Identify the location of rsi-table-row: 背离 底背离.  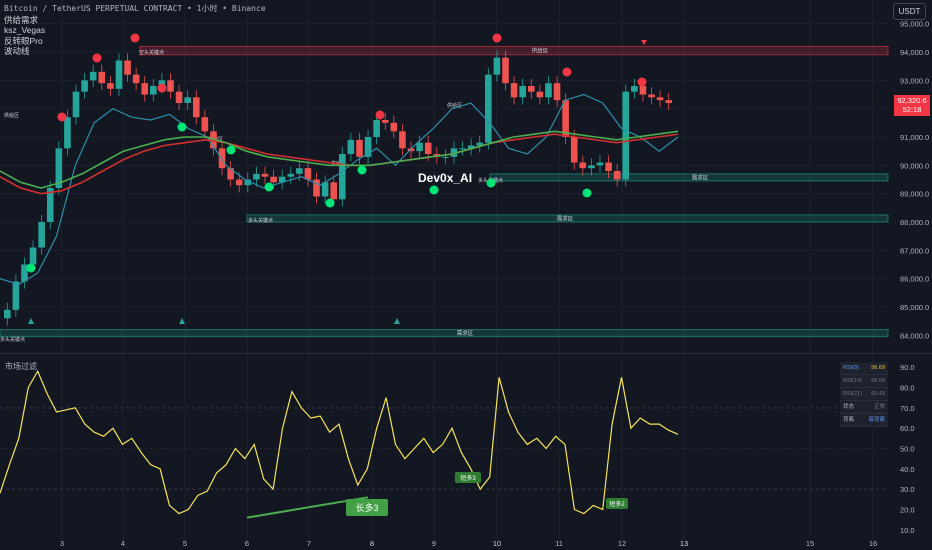
(864, 420).